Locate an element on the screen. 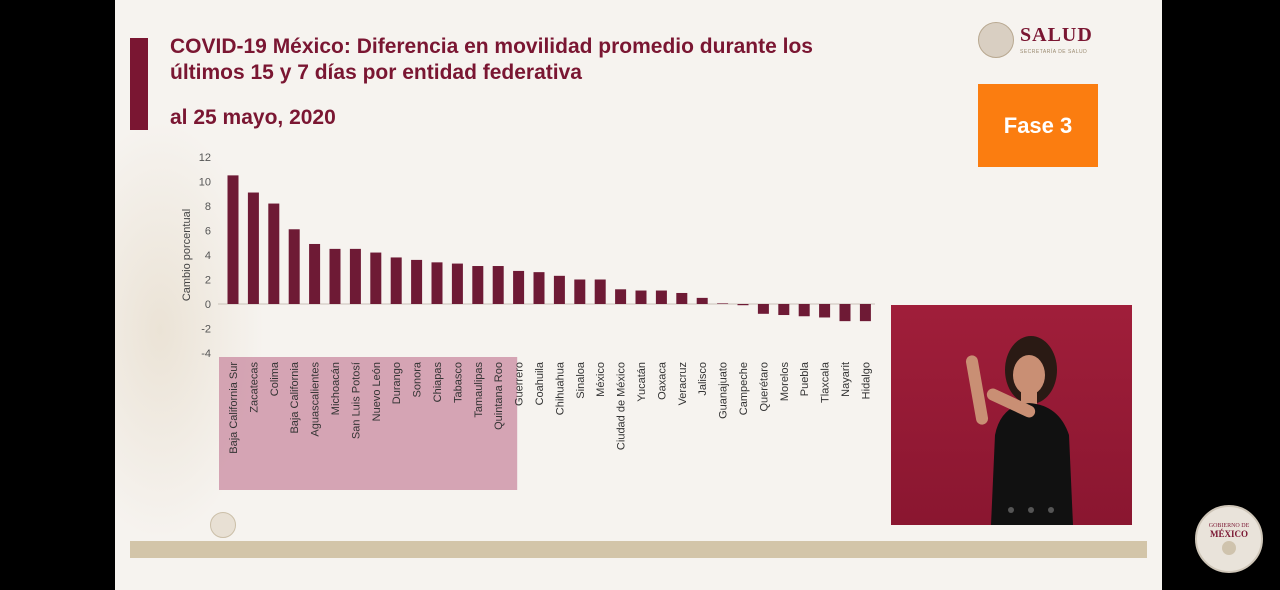 This screenshot has width=1280, height=590. x-tick-label: Tabasco is located at coordinates (458, 382).